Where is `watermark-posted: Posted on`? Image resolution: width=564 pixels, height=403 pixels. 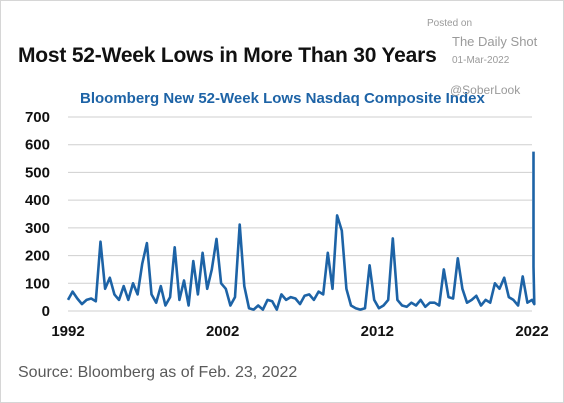 watermark-posted: Posted on is located at coordinates (450, 23).